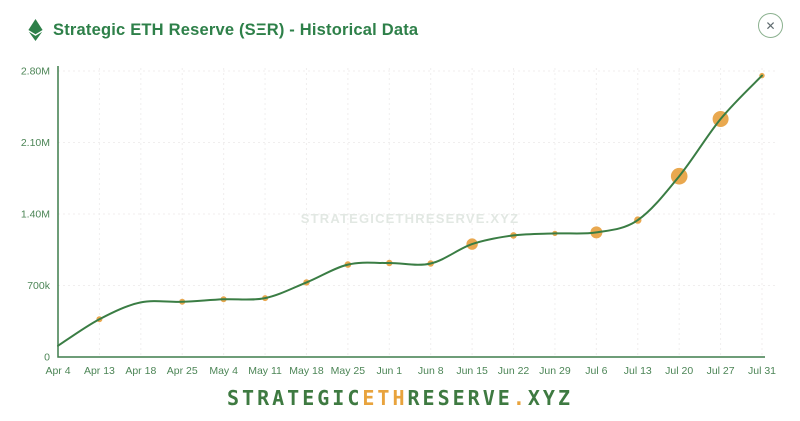  I want to click on site-wordmark: STRATEGICETHRESERVE.XYZ, so click(400, 398).